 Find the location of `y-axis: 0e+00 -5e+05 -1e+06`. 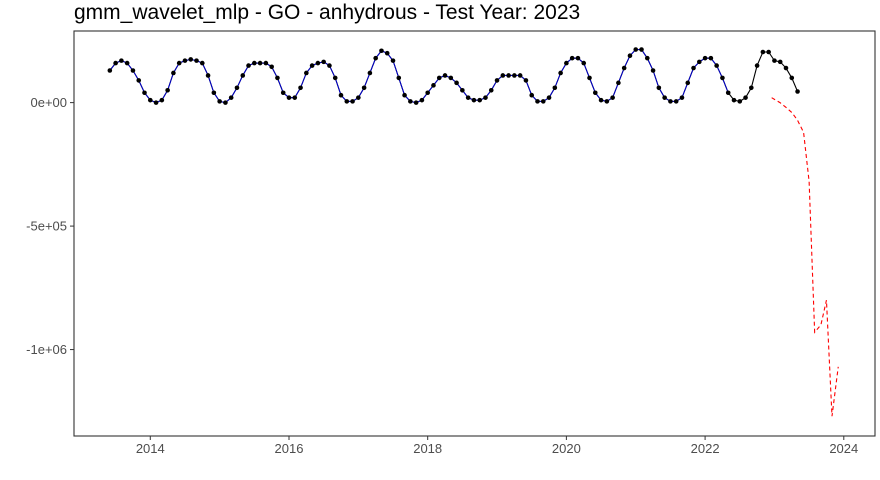

y-axis: 0e+00 -5e+05 -1e+06 is located at coordinates (50, 226).